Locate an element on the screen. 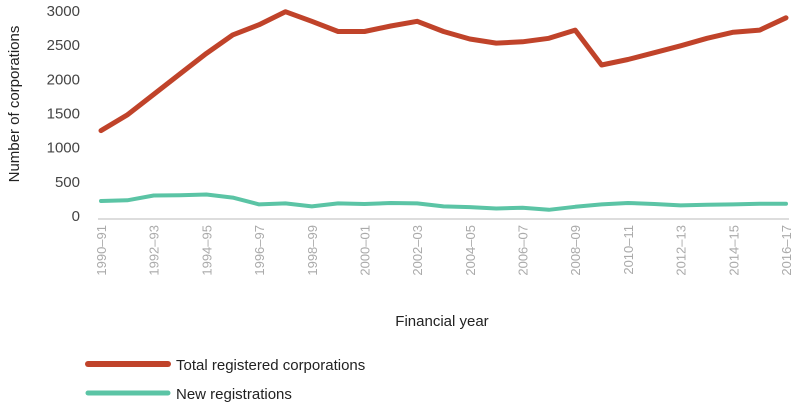 Image resolution: width=800 pixels, height=405 pixels. legend-label-total: Total registered corporations is located at coordinates (270, 365).